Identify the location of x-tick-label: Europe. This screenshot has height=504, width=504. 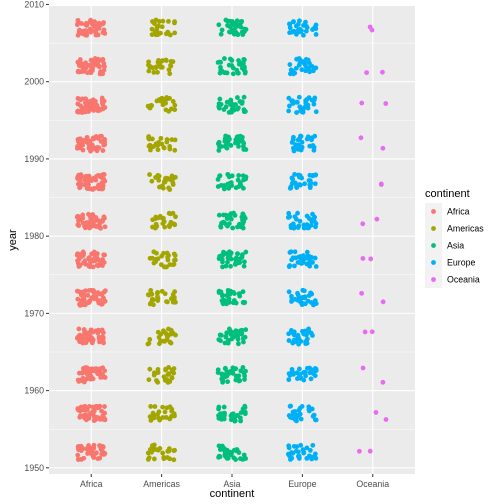
(302, 484).